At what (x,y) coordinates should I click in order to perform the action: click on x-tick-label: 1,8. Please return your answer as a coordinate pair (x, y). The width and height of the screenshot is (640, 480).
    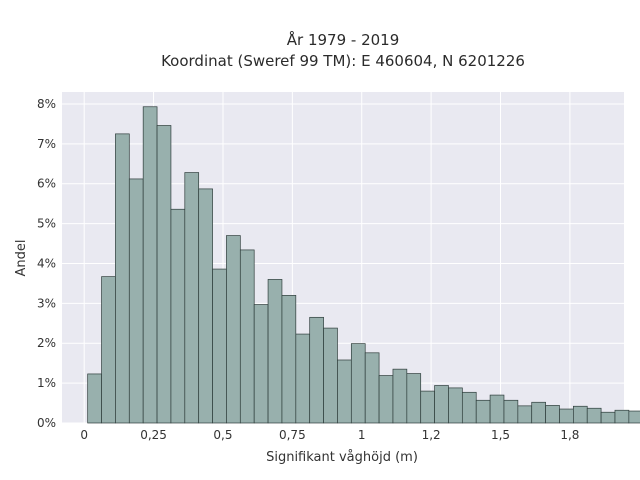
    Looking at the image, I should click on (569, 435).